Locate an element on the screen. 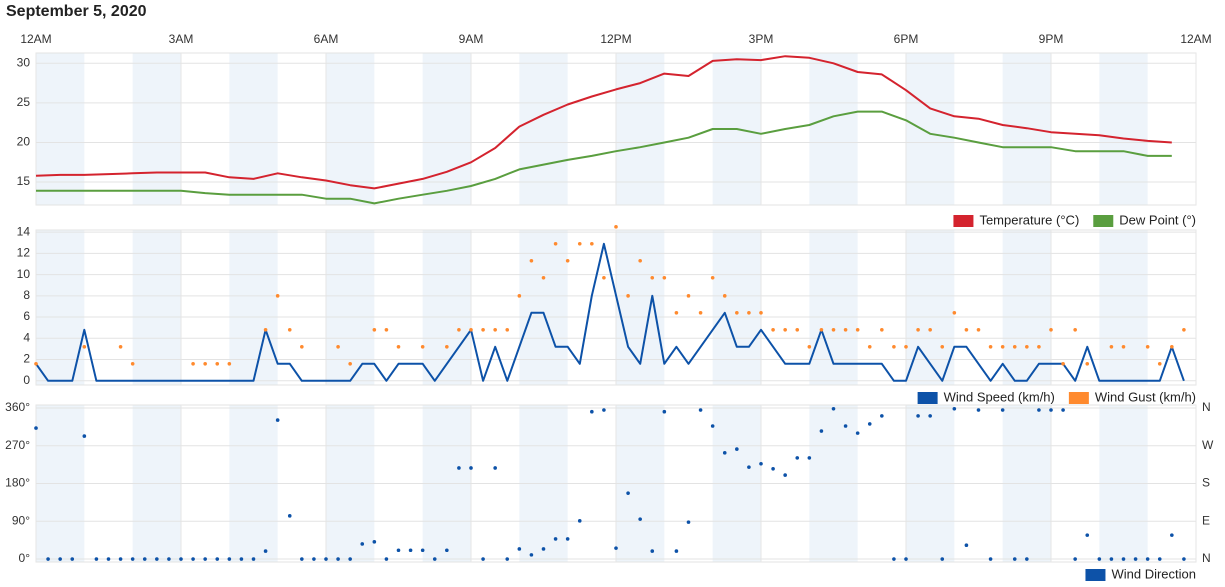 The image size is (1225, 587). y-tick-label: 4 is located at coordinates (26, 337).